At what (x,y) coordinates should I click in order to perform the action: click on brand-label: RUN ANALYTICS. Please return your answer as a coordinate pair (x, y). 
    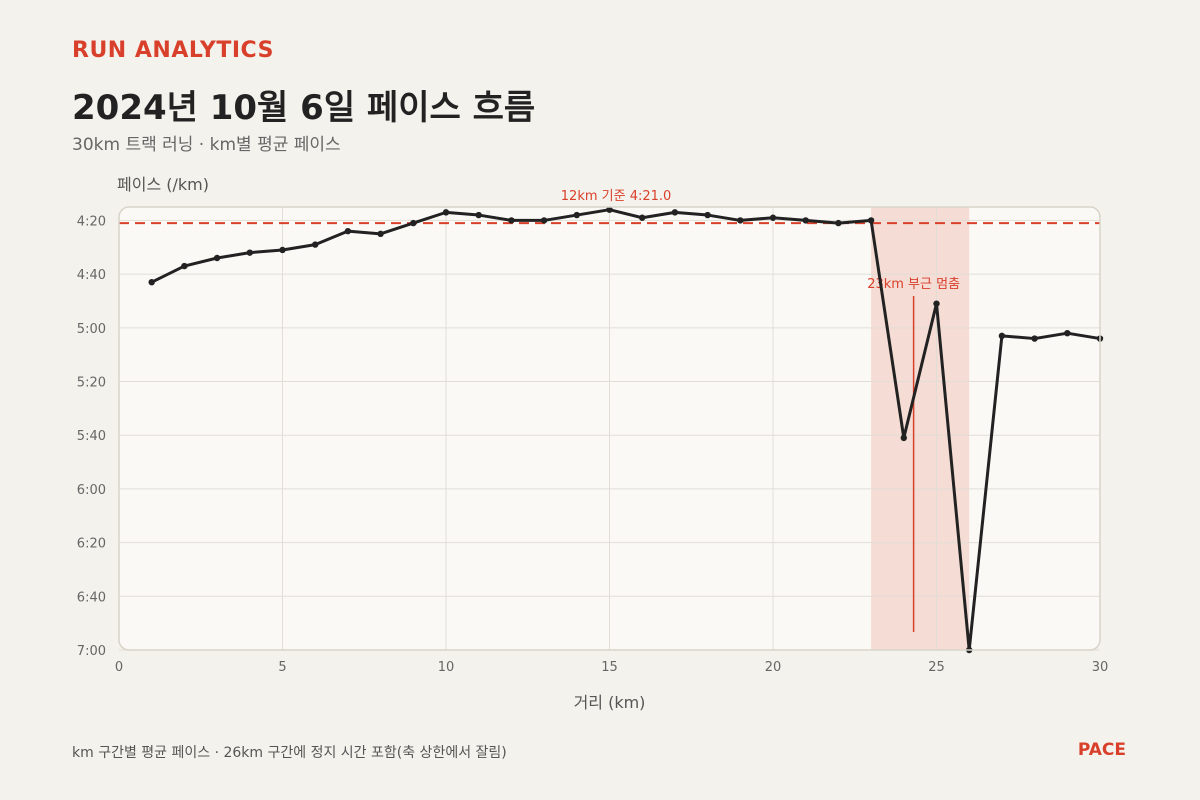
    Looking at the image, I should click on (173, 50).